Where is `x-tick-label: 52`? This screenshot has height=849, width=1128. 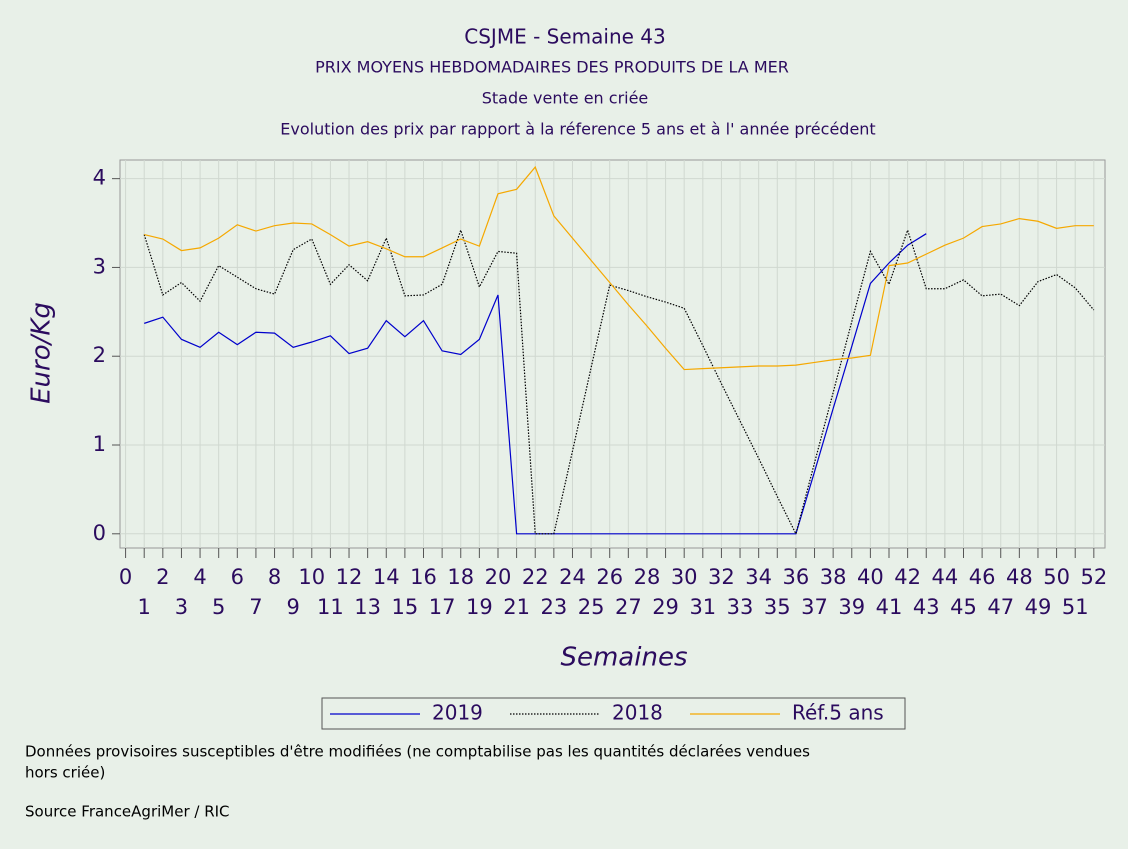 x-tick-label: 52 is located at coordinates (1093, 577).